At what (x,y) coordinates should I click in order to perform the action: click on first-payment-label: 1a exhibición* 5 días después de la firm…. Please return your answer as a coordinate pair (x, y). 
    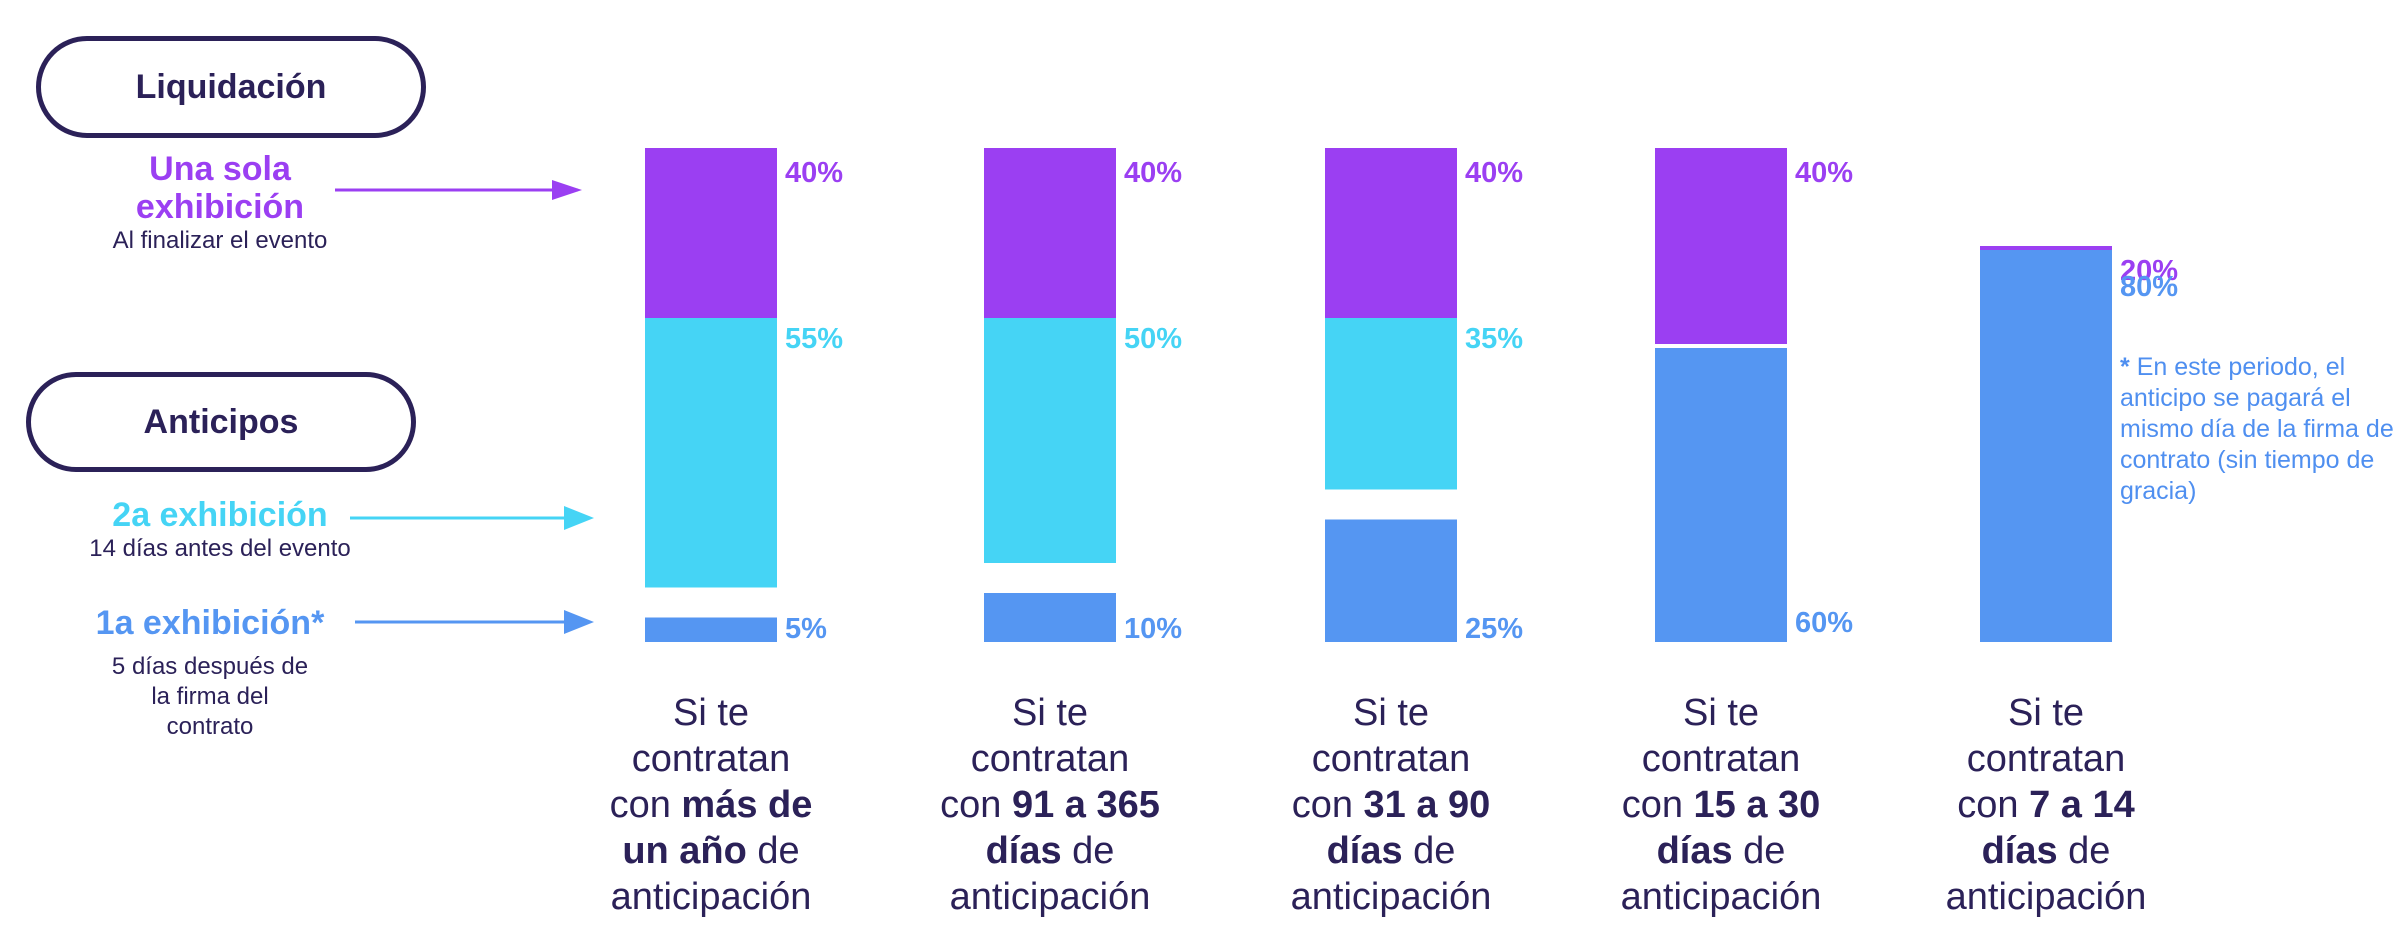
    Looking at the image, I should click on (210, 673).